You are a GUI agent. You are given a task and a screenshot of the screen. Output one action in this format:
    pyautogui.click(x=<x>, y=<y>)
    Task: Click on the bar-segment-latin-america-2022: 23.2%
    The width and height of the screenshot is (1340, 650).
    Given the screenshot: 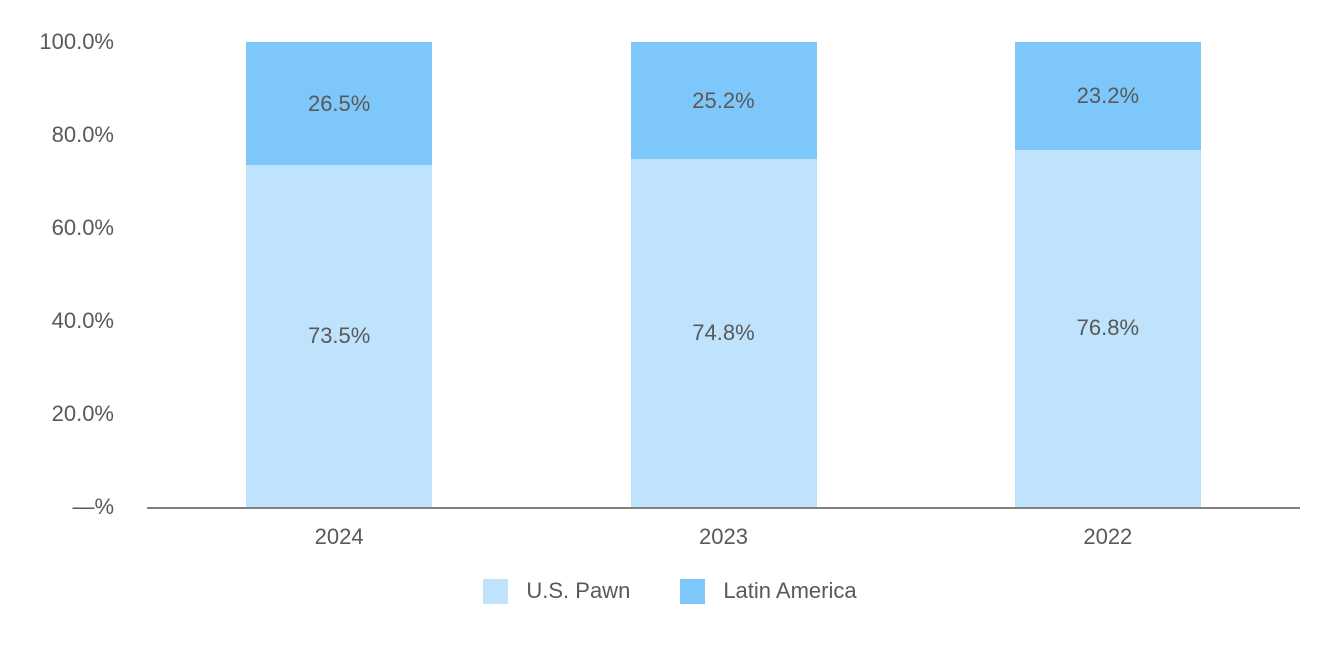 What is the action you would take?
    pyautogui.click(x=1107, y=96)
    